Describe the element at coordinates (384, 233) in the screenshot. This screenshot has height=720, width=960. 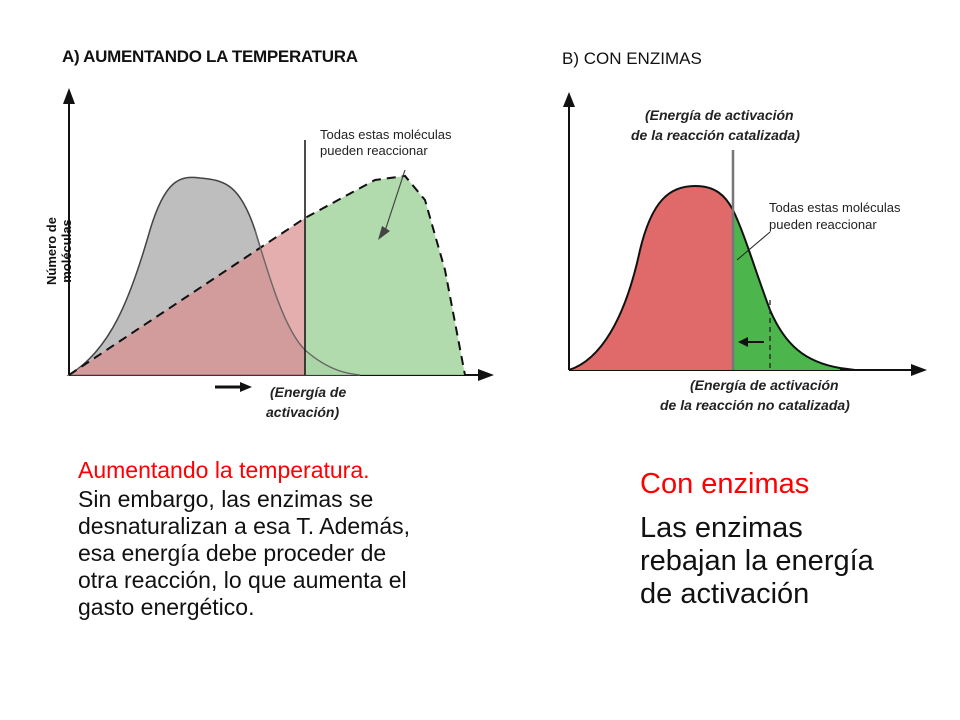
I see `panel-a-annotation-arrowhead` at that location.